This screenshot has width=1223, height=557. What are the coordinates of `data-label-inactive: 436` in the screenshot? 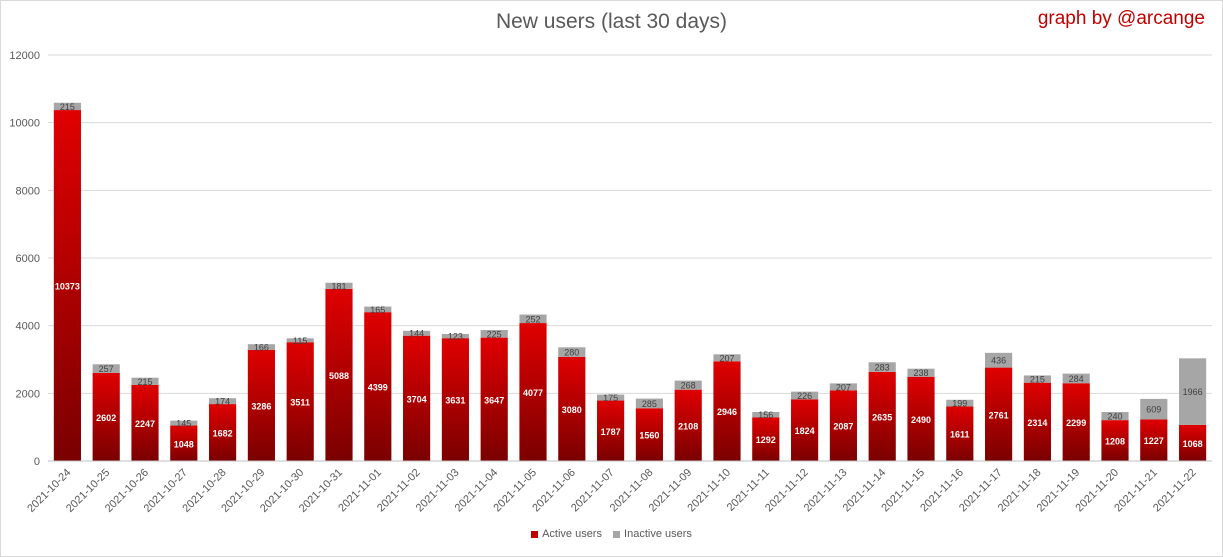 It's located at (998, 361).